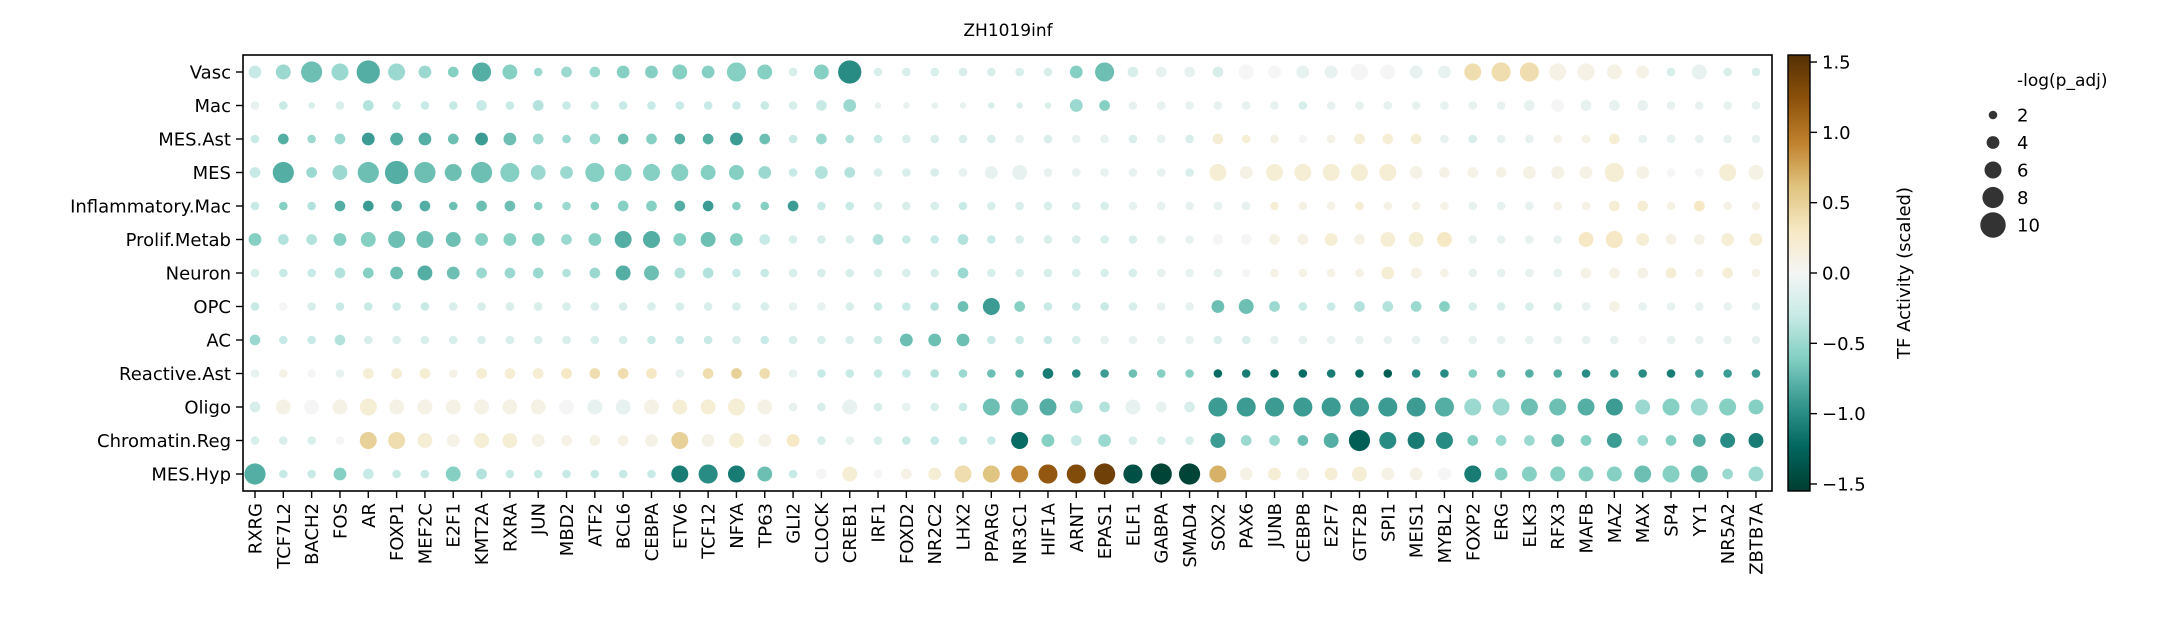 The width and height of the screenshot is (2160, 620). What do you see at coordinates (794, 523) in the screenshot?
I see `x-tick-label: GLI2` at bounding box center [794, 523].